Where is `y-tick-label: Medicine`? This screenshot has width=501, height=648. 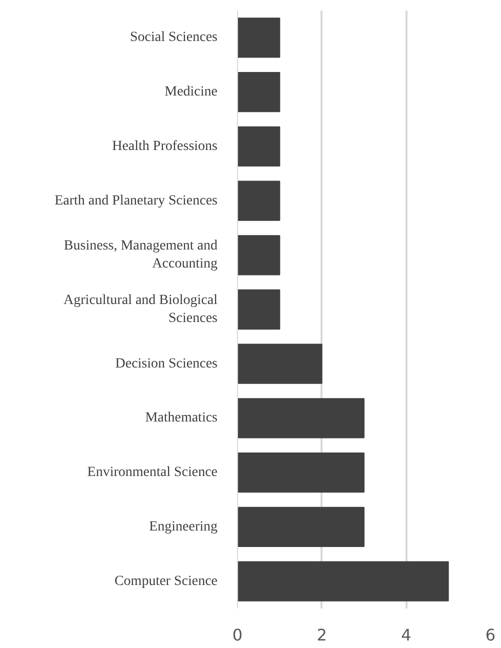 y-tick-label: Medicine is located at coordinates (191, 92).